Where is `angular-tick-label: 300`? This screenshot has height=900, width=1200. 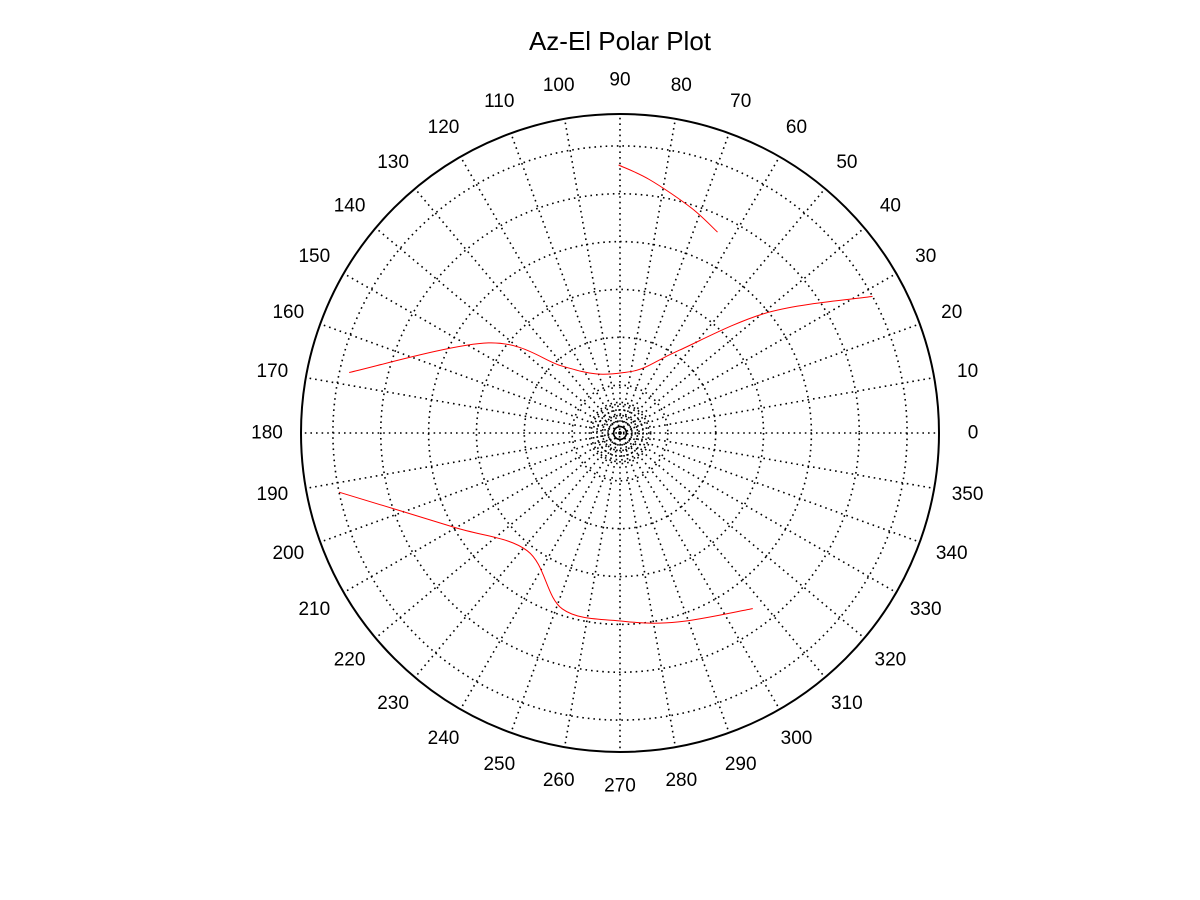
angular-tick-label: 300 is located at coordinates (797, 738).